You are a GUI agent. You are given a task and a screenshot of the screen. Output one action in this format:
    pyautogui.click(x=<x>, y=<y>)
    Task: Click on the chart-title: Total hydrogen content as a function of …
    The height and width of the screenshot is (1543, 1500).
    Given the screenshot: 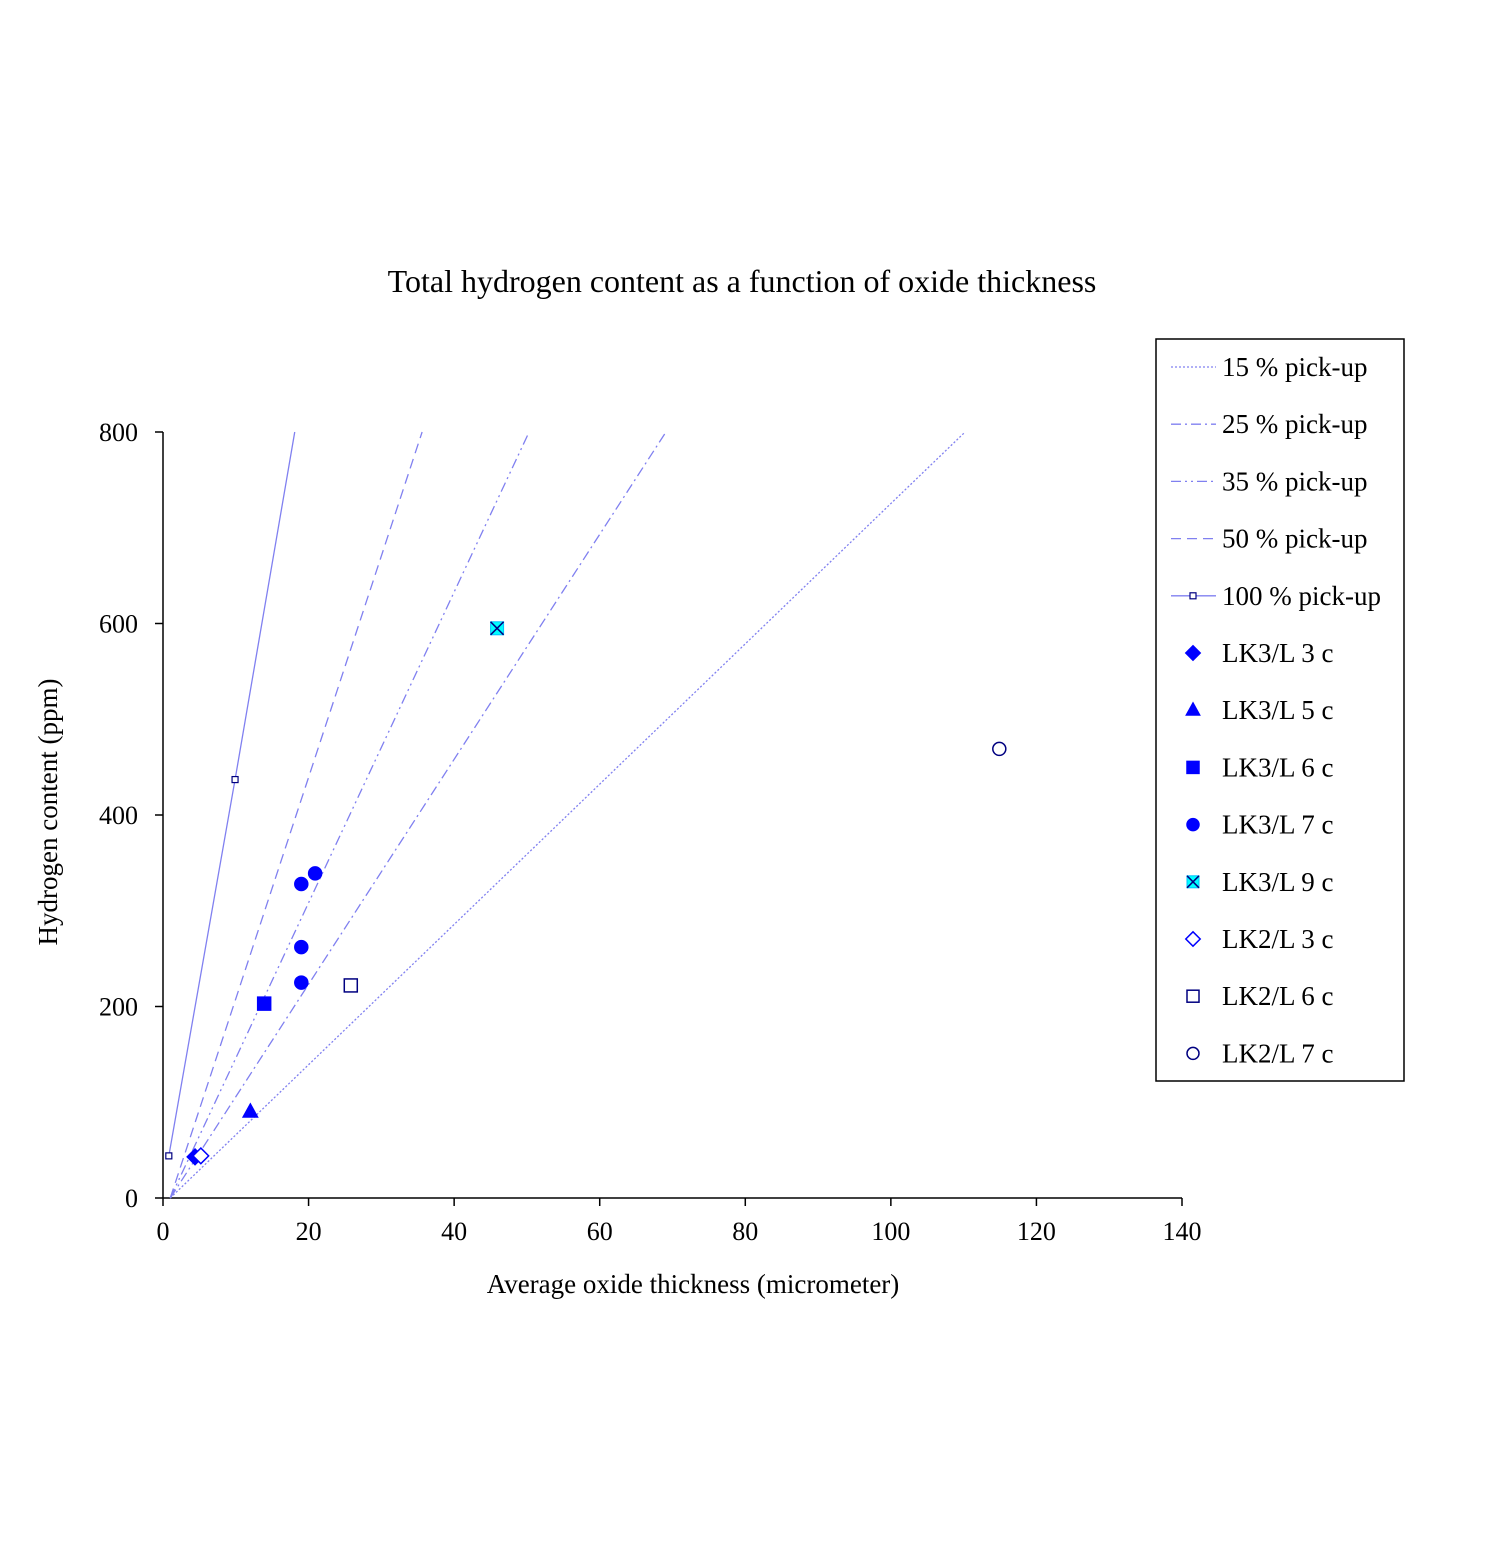 What is the action you would take?
    pyautogui.click(x=742, y=281)
    